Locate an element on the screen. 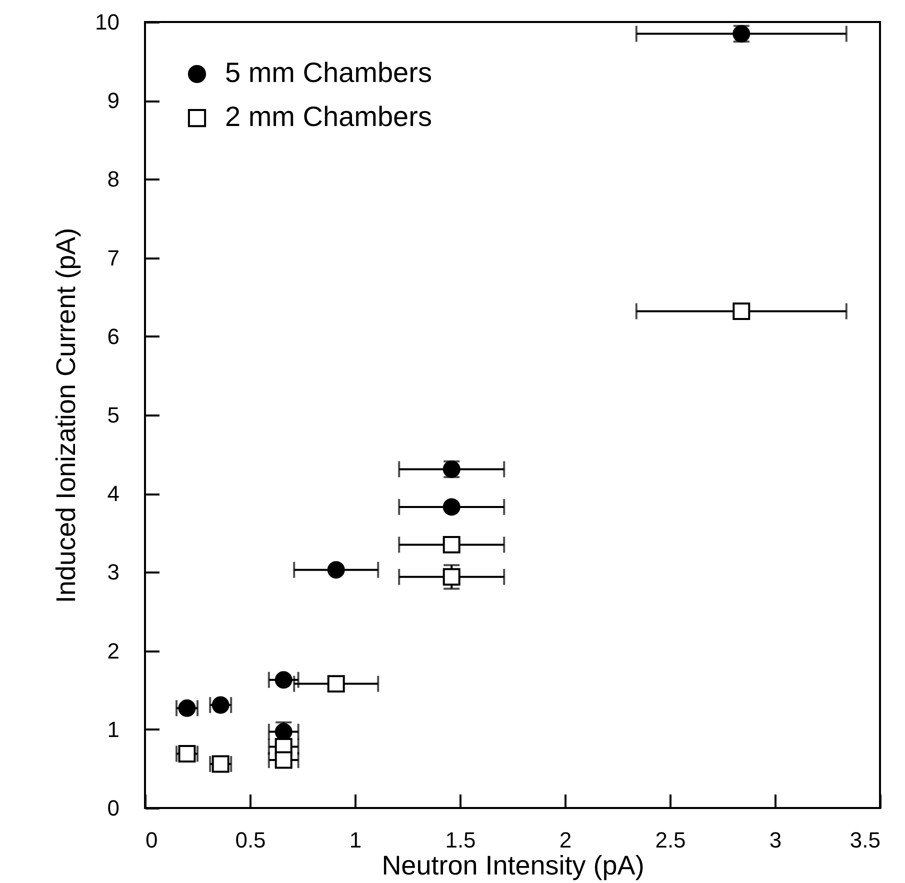 The height and width of the screenshot is (883, 905). x-tick-label: 1 is located at coordinates (355, 840).